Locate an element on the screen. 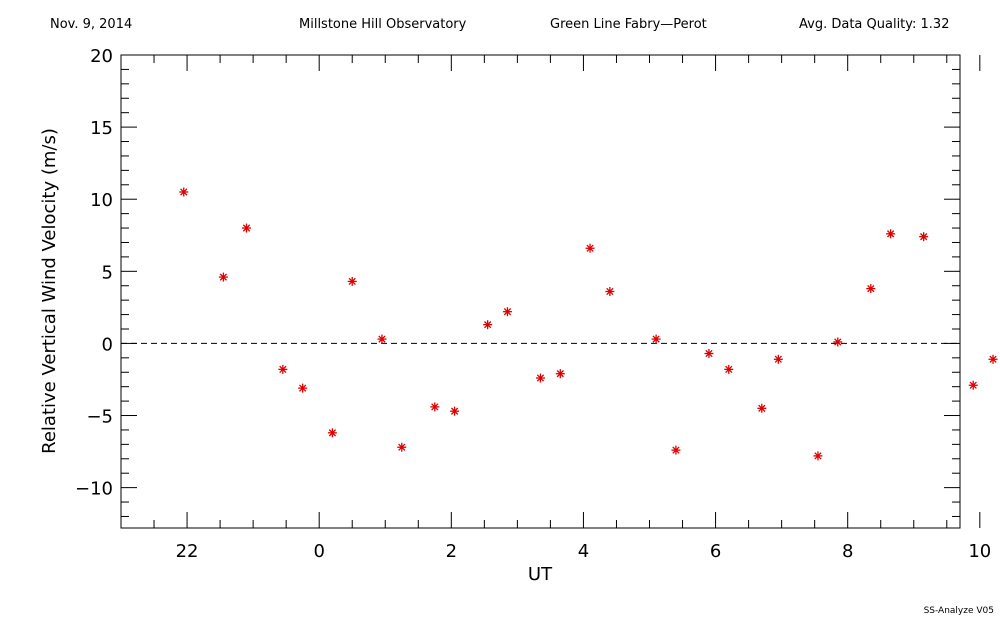 The width and height of the screenshot is (1000, 625). x-tick-label: 0 is located at coordinates (318, 551).